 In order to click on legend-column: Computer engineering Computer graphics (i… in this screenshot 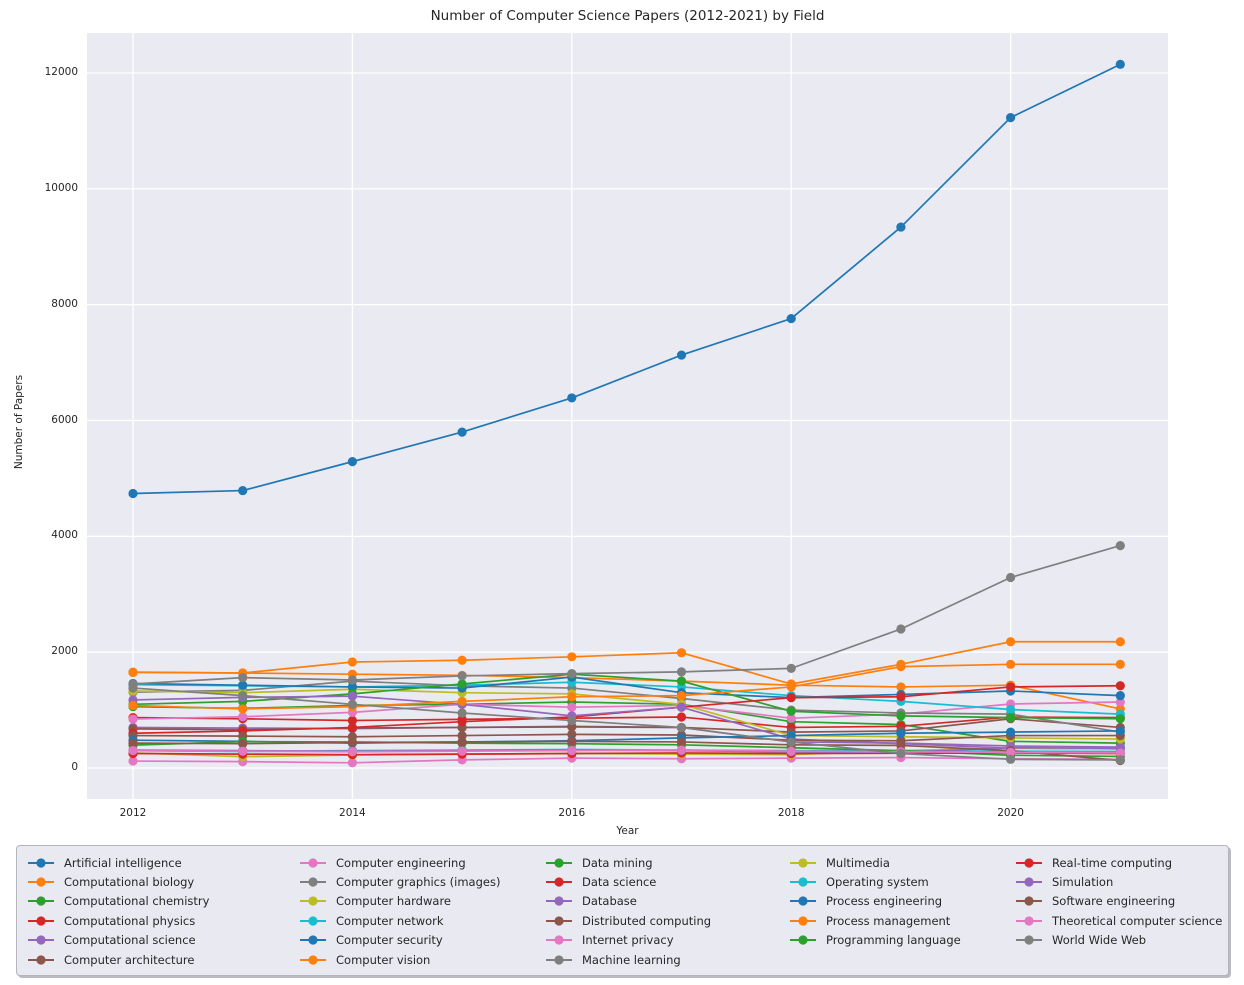, I will do `click(405, 911)`.